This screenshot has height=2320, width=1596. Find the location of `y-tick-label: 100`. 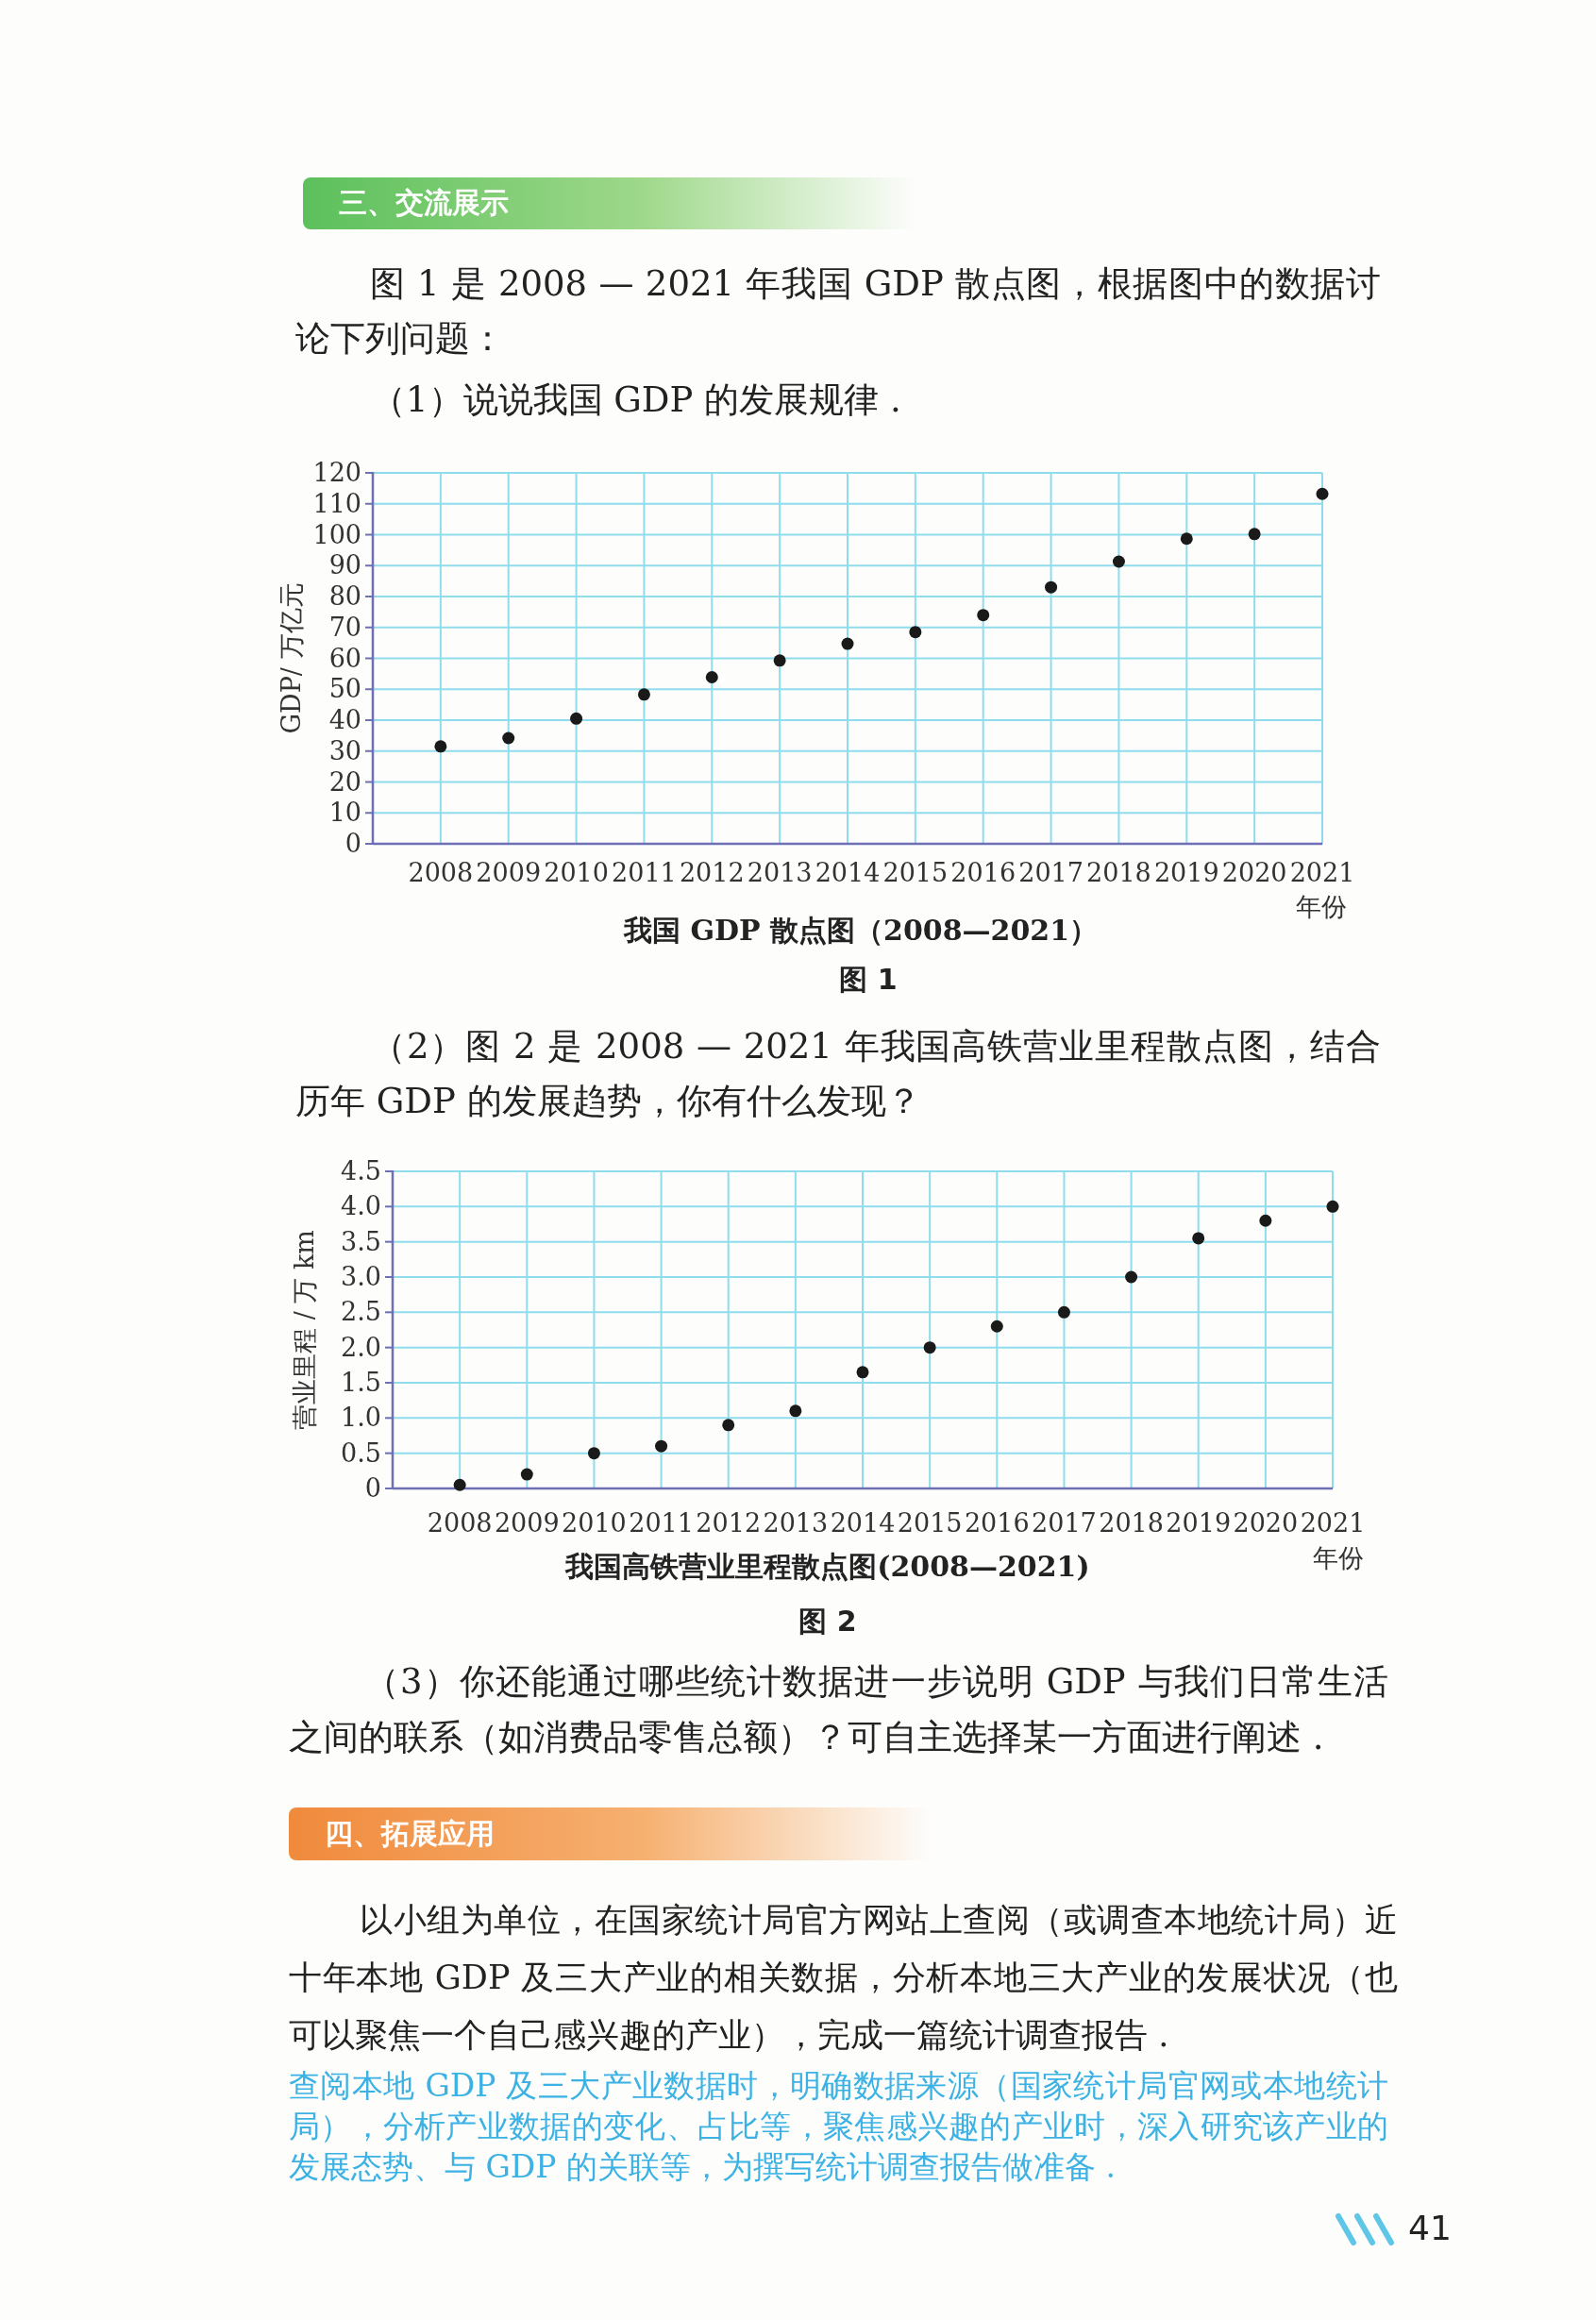

y-tick-label: 100 is located at coordinates (336, 534).